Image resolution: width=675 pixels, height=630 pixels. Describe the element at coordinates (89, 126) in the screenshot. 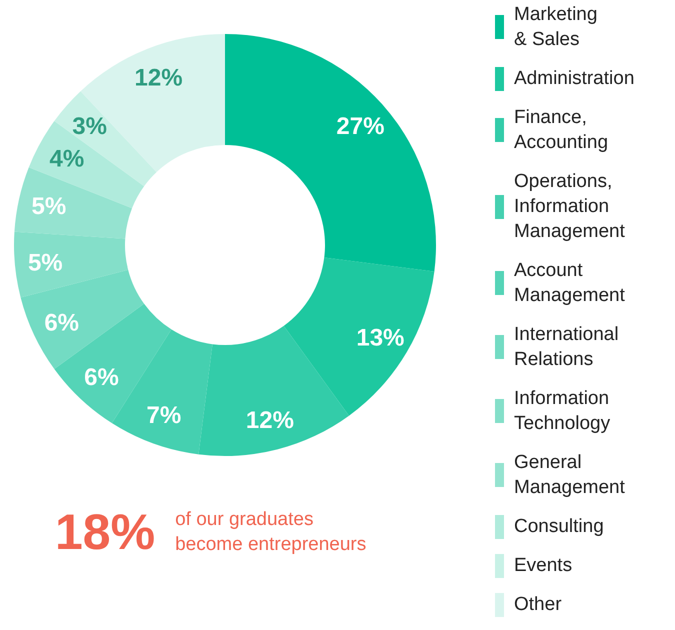

I see `data-label: 3%` at that location.